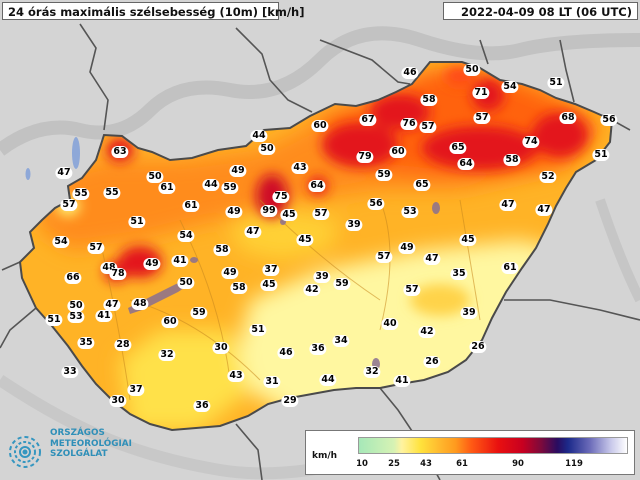 This screenshot has height=480, width=640. I want to click on station-value: 74, so click(531, 142).